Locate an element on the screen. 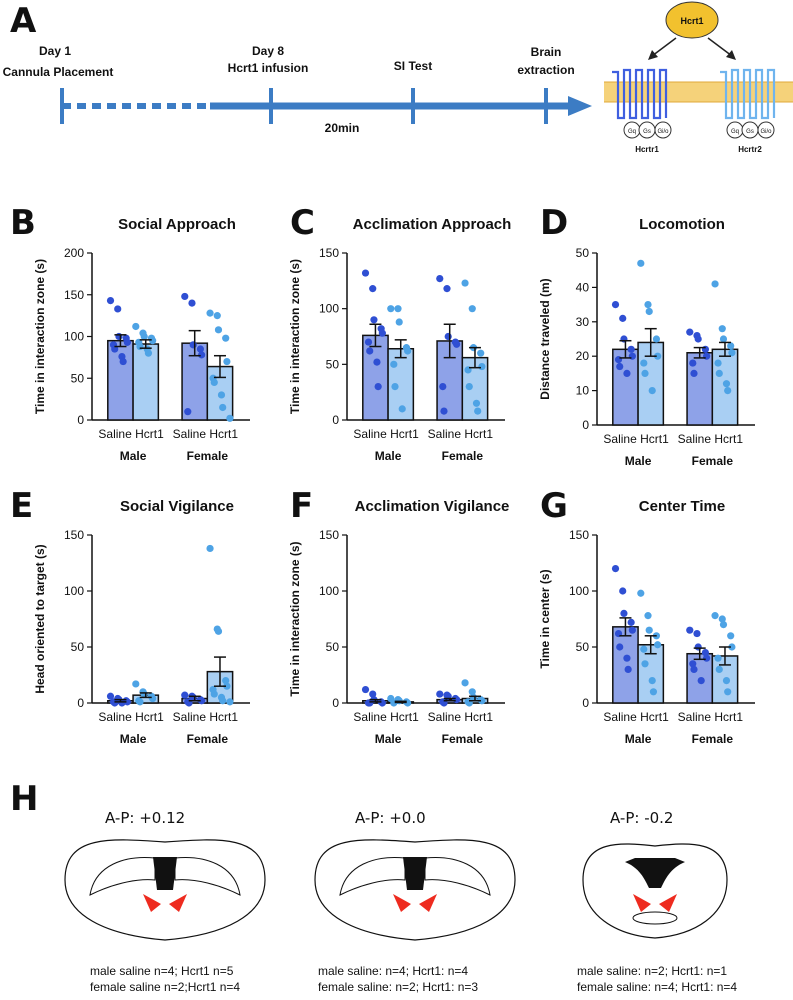 The image size is (793, 1000). female-counts: female saline: n=2; Hcrt1: n=3 is located at coordinates (398, 987).